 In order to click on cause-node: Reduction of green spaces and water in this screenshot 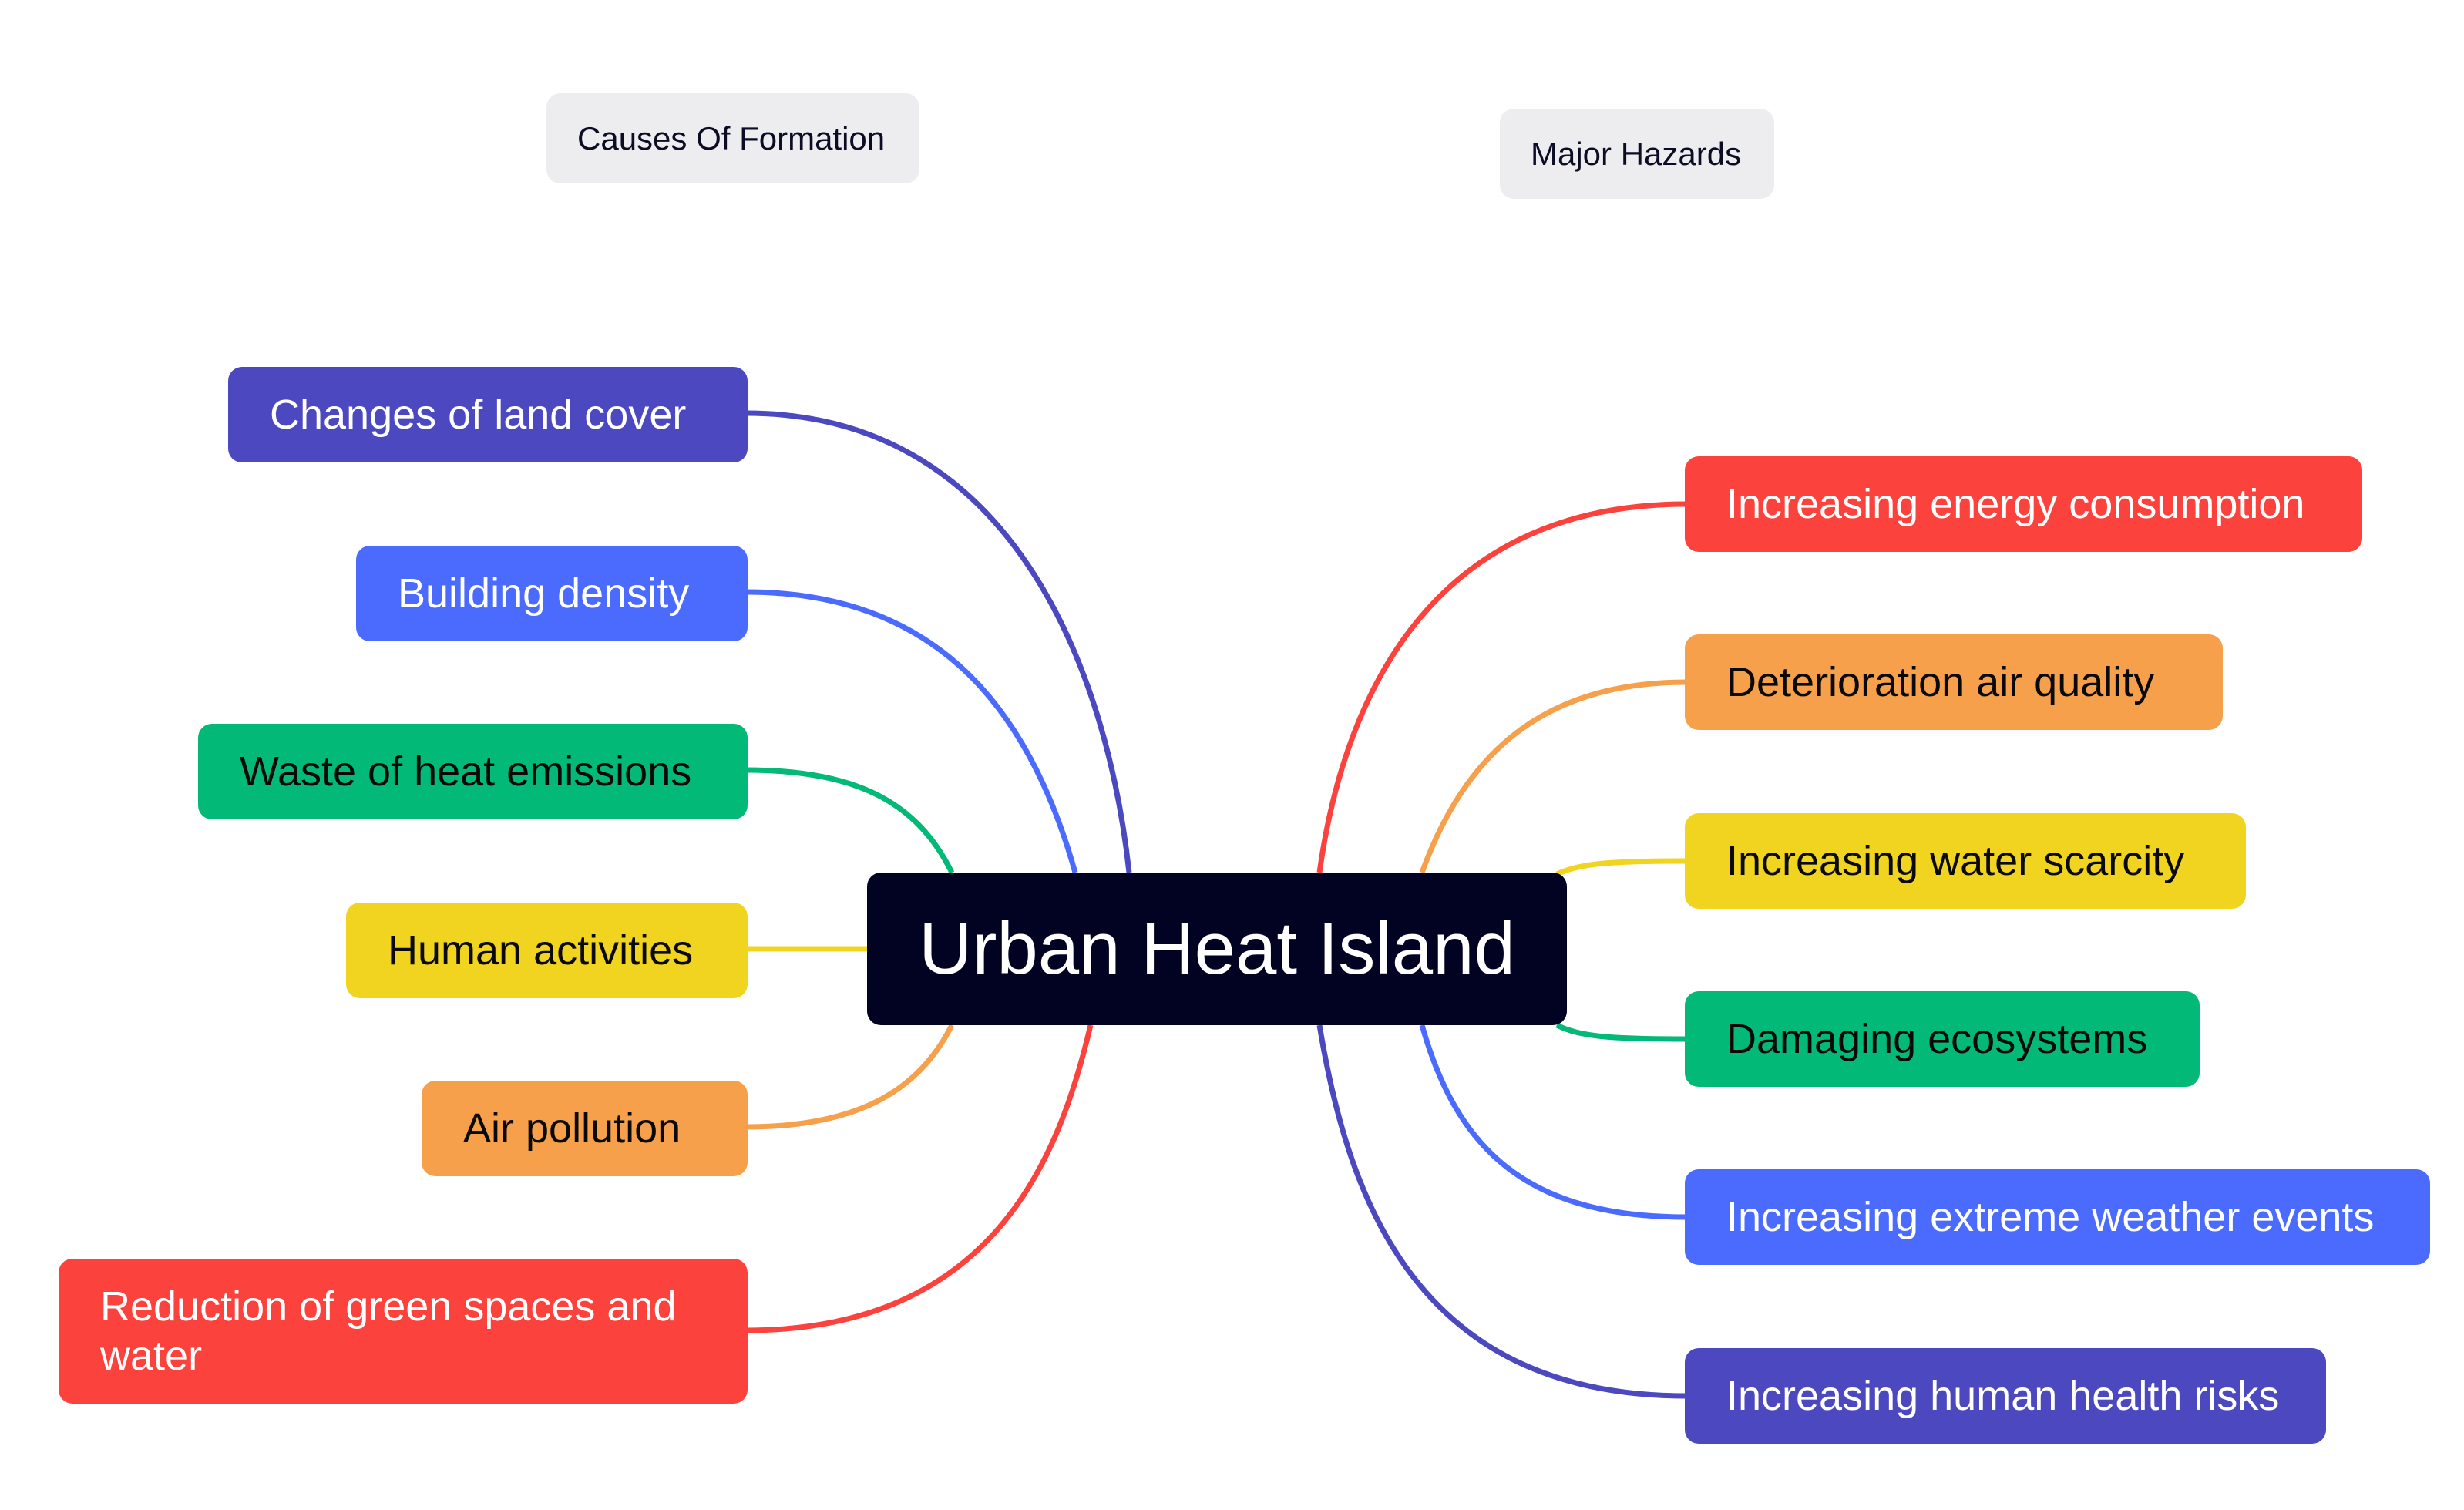, I will do `click(403, 1331)`.